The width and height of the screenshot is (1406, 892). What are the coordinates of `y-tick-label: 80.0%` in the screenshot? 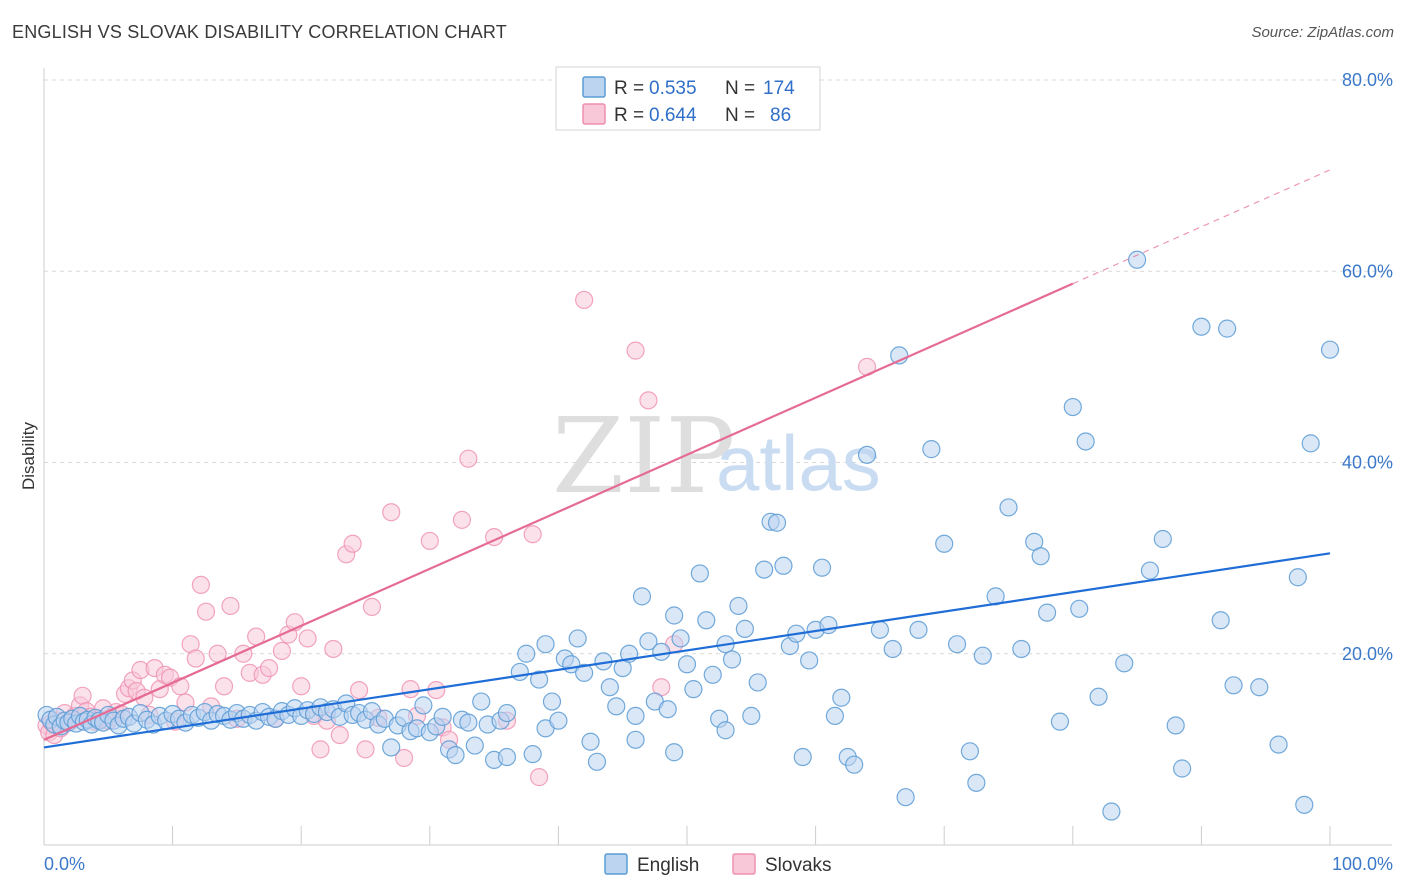 It's located at (1367, 80).